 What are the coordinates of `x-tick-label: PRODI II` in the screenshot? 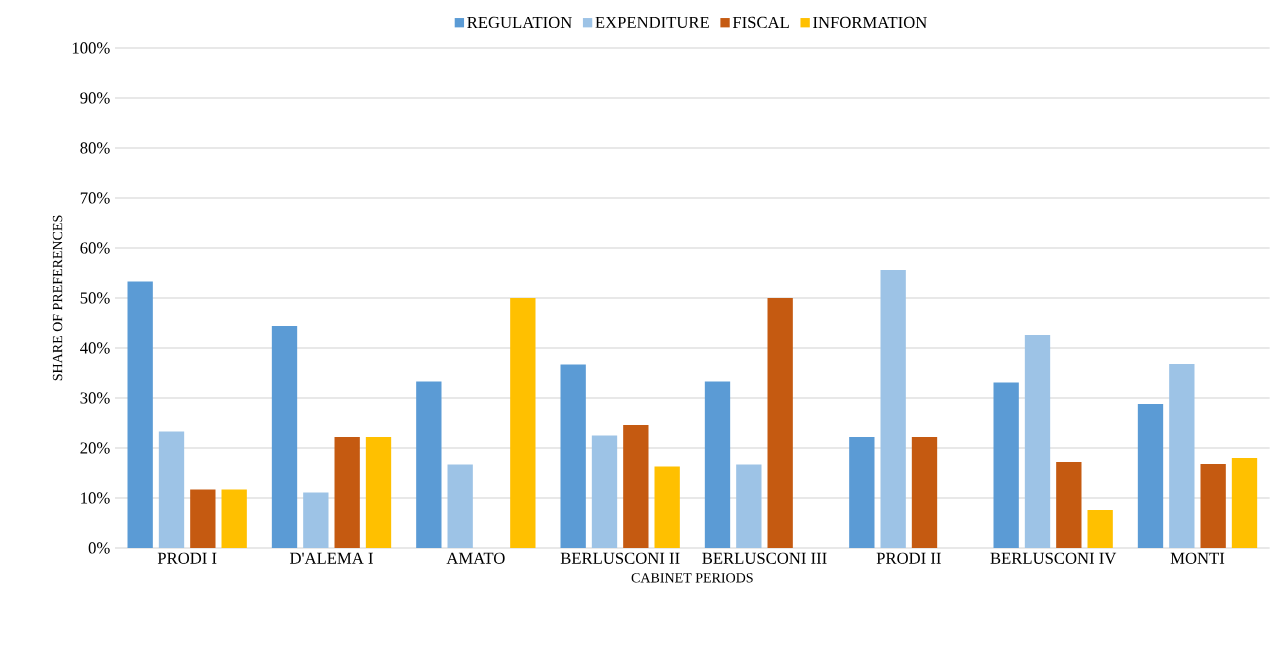 It's located at (908, 558).